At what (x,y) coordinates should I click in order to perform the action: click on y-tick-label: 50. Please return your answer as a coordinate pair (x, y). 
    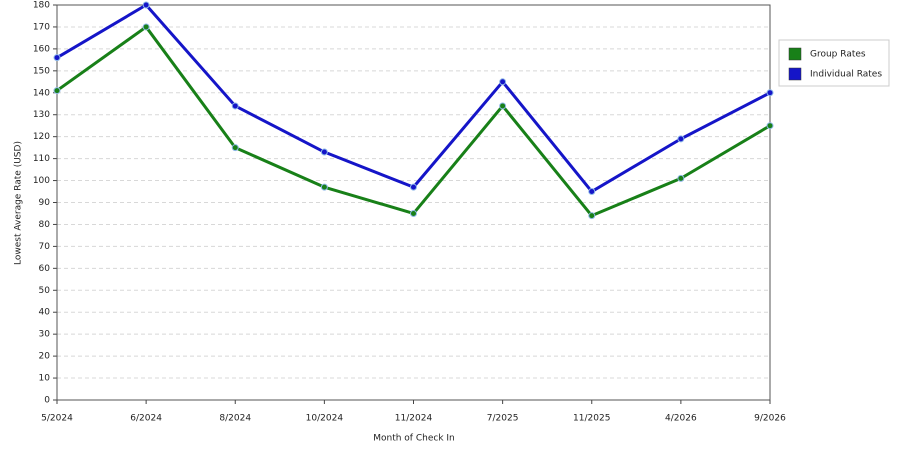
    Looking at the image, I should click on (45, 291).